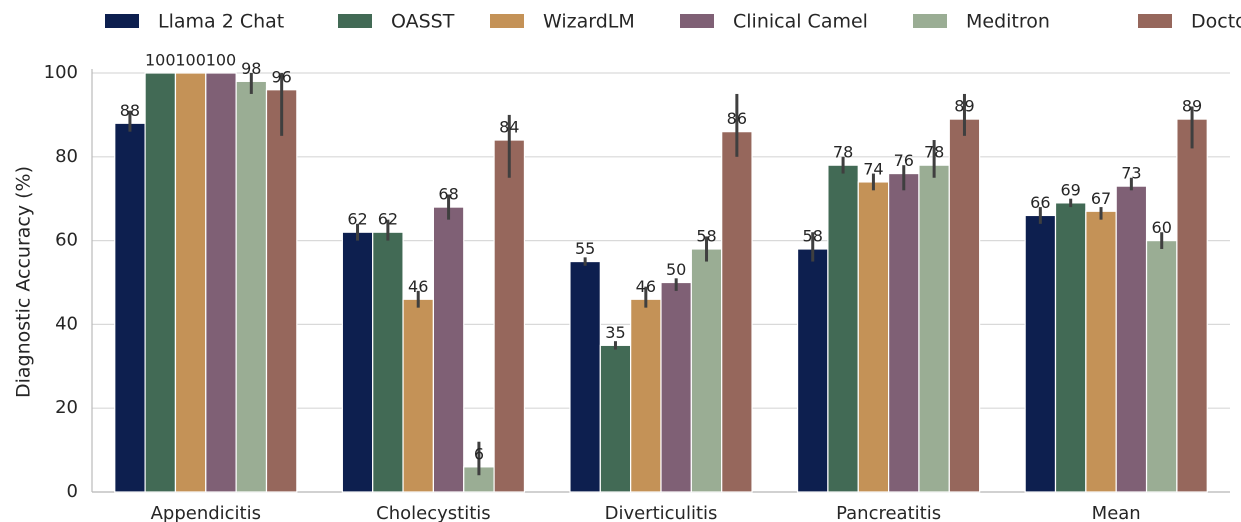 Image resolution: width=1241 pixels, height=522 pixels. What do you see at coordinates (585, 248) in the screenshot?
I see `value-label: 55` at bounding box center [585, 248].